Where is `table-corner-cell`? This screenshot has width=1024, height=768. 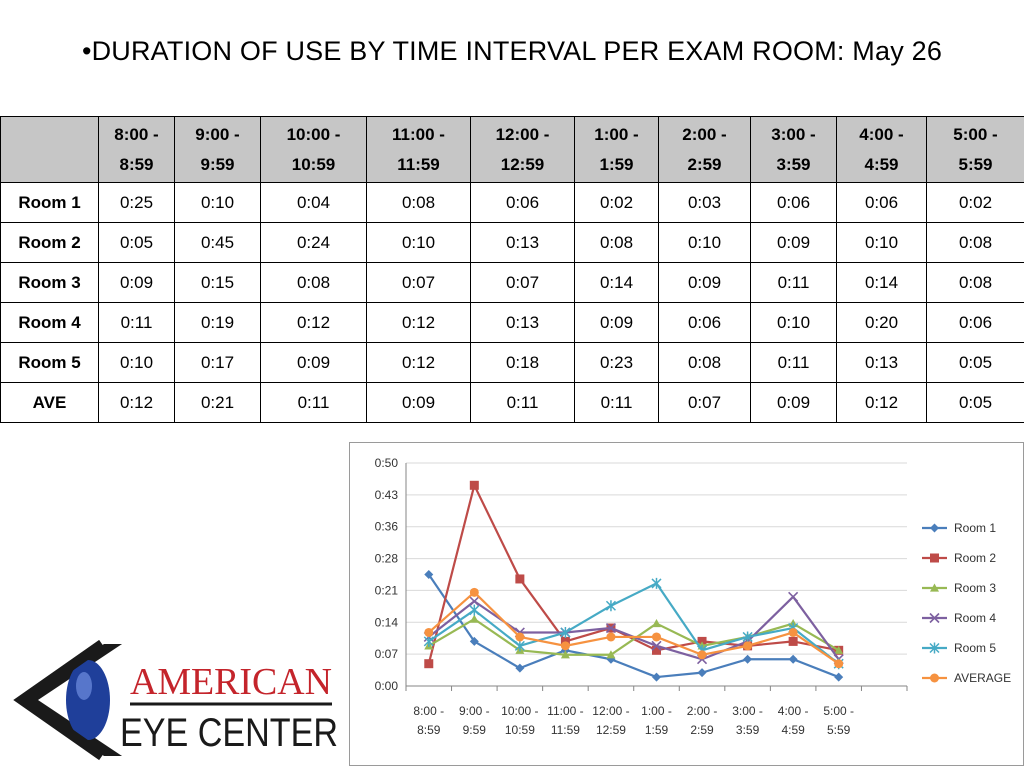 table-corner-cell is located at coordinates (49, 149).